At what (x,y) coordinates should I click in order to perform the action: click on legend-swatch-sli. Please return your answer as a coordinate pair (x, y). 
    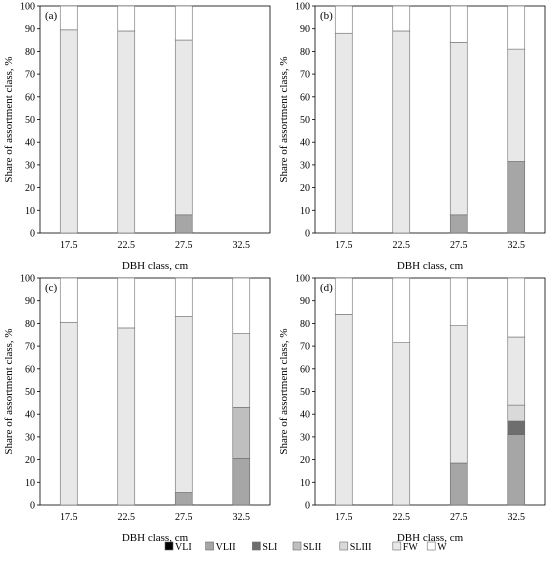
    Looking at the image, I should click on (256, 546).